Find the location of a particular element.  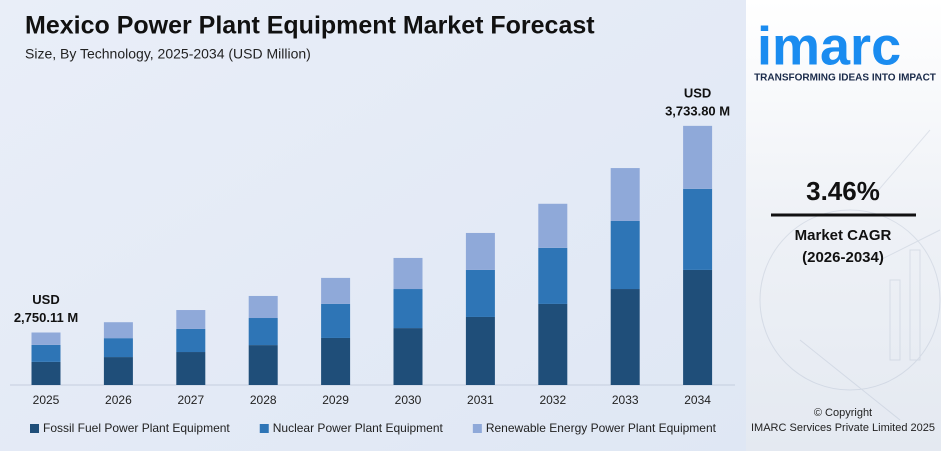

cagr-period: (2026-2034) is located at coordinates (843, 257).